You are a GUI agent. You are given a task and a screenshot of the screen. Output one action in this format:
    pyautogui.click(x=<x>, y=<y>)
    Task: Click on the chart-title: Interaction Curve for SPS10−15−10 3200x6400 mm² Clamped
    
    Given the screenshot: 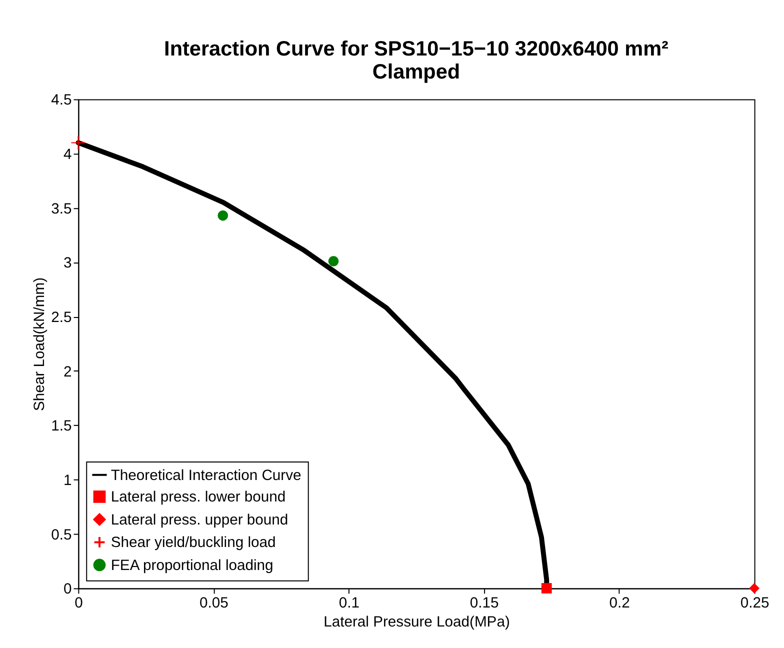 What is the action you would take?
    pyautogui.click(x=416, y=61)
    